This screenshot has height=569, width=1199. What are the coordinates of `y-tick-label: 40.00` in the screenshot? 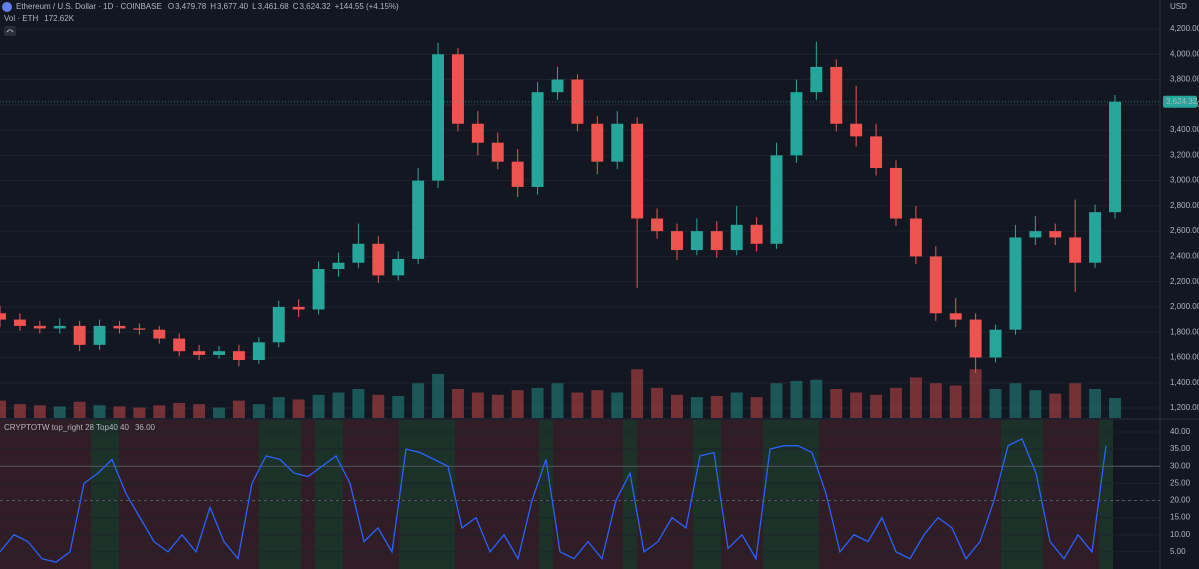 It's located at (1180, 431).